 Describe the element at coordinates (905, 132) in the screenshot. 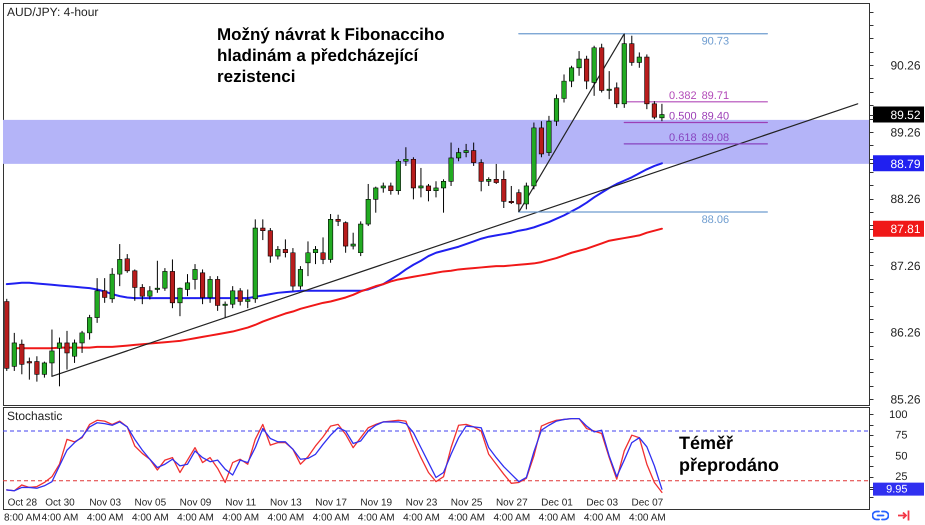

I see `y-tick-label: 89.26` at that location.